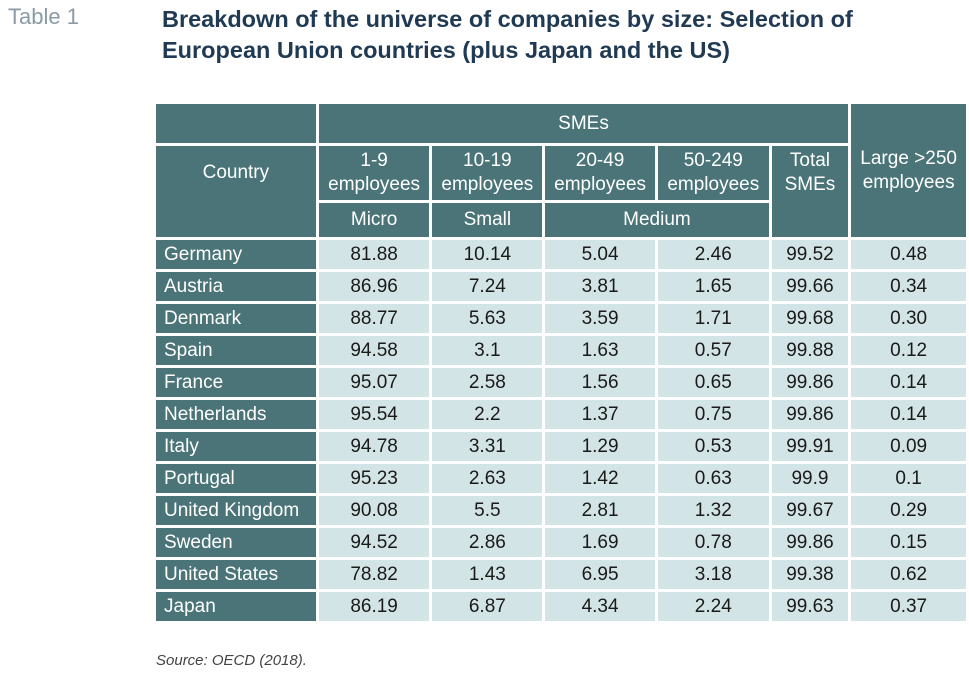  What do you see at coordinates (713, 478) in the screenshot?
I see `row-value-v4: 0.63` at bounding box center [713, 478].